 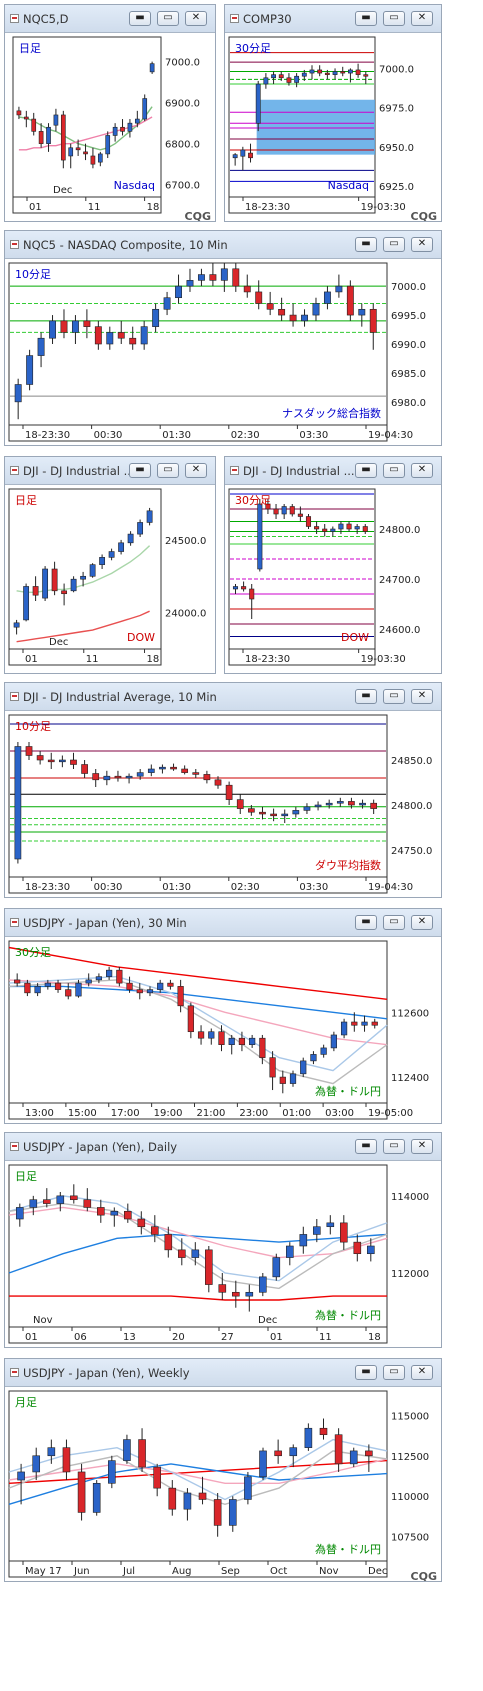 What do you see at coordinates (33, 952) in the screenshot?
I see `period-label: 30分足` at bounding box center [33, 952].